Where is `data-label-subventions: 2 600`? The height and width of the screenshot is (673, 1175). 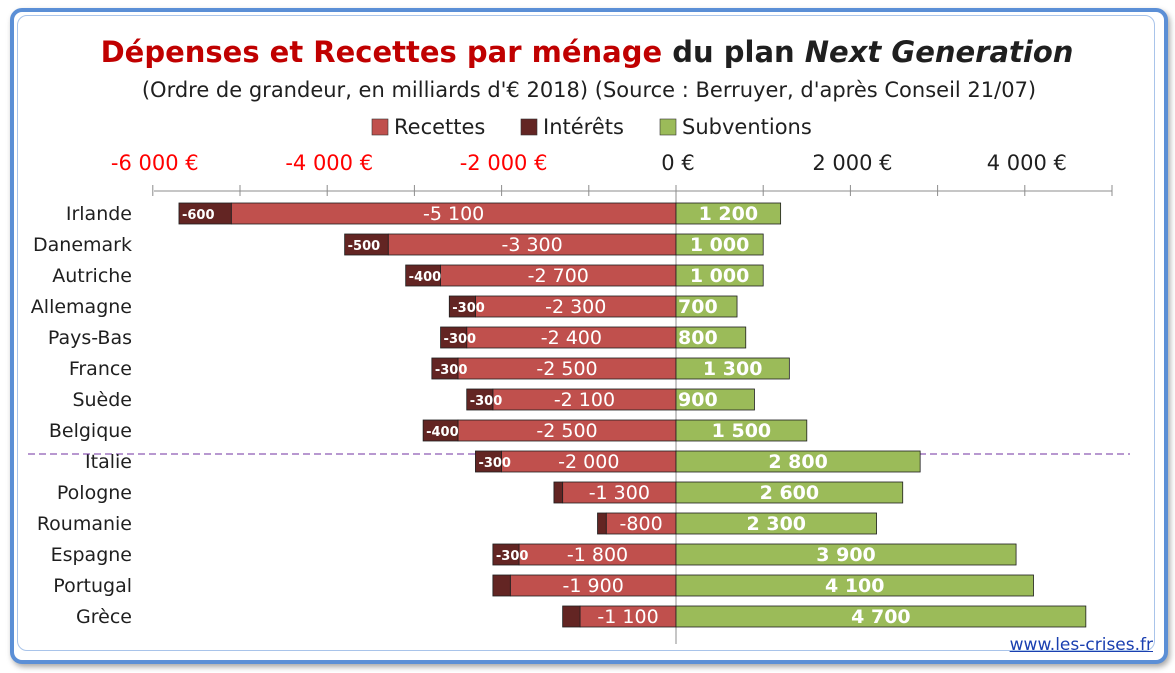 data-label-subventions: 2 600 is located at coordinates (790, 493).